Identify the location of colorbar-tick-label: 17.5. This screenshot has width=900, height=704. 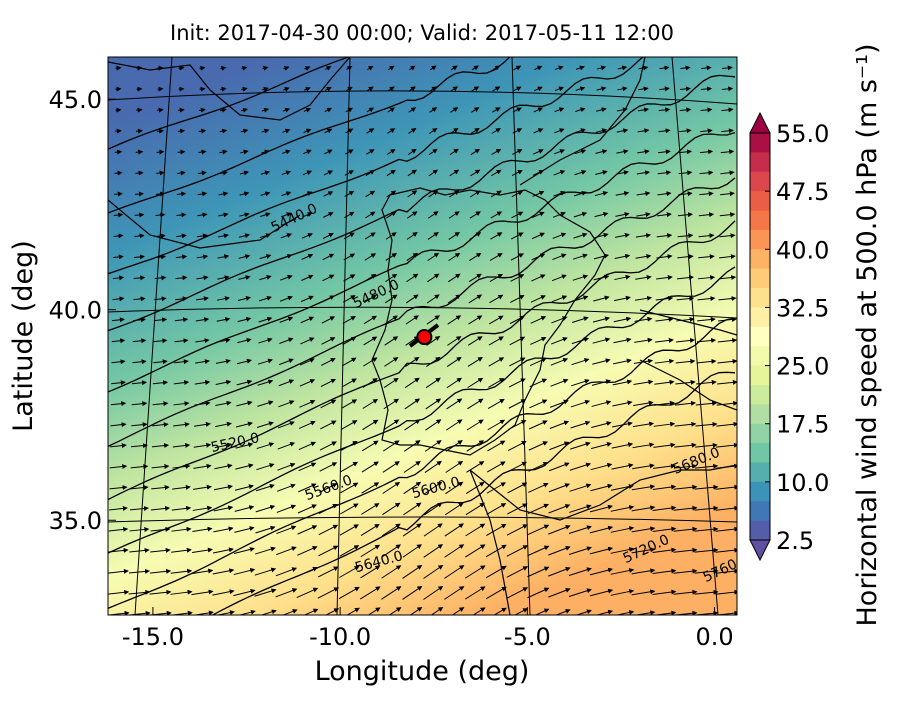
(802, 425).